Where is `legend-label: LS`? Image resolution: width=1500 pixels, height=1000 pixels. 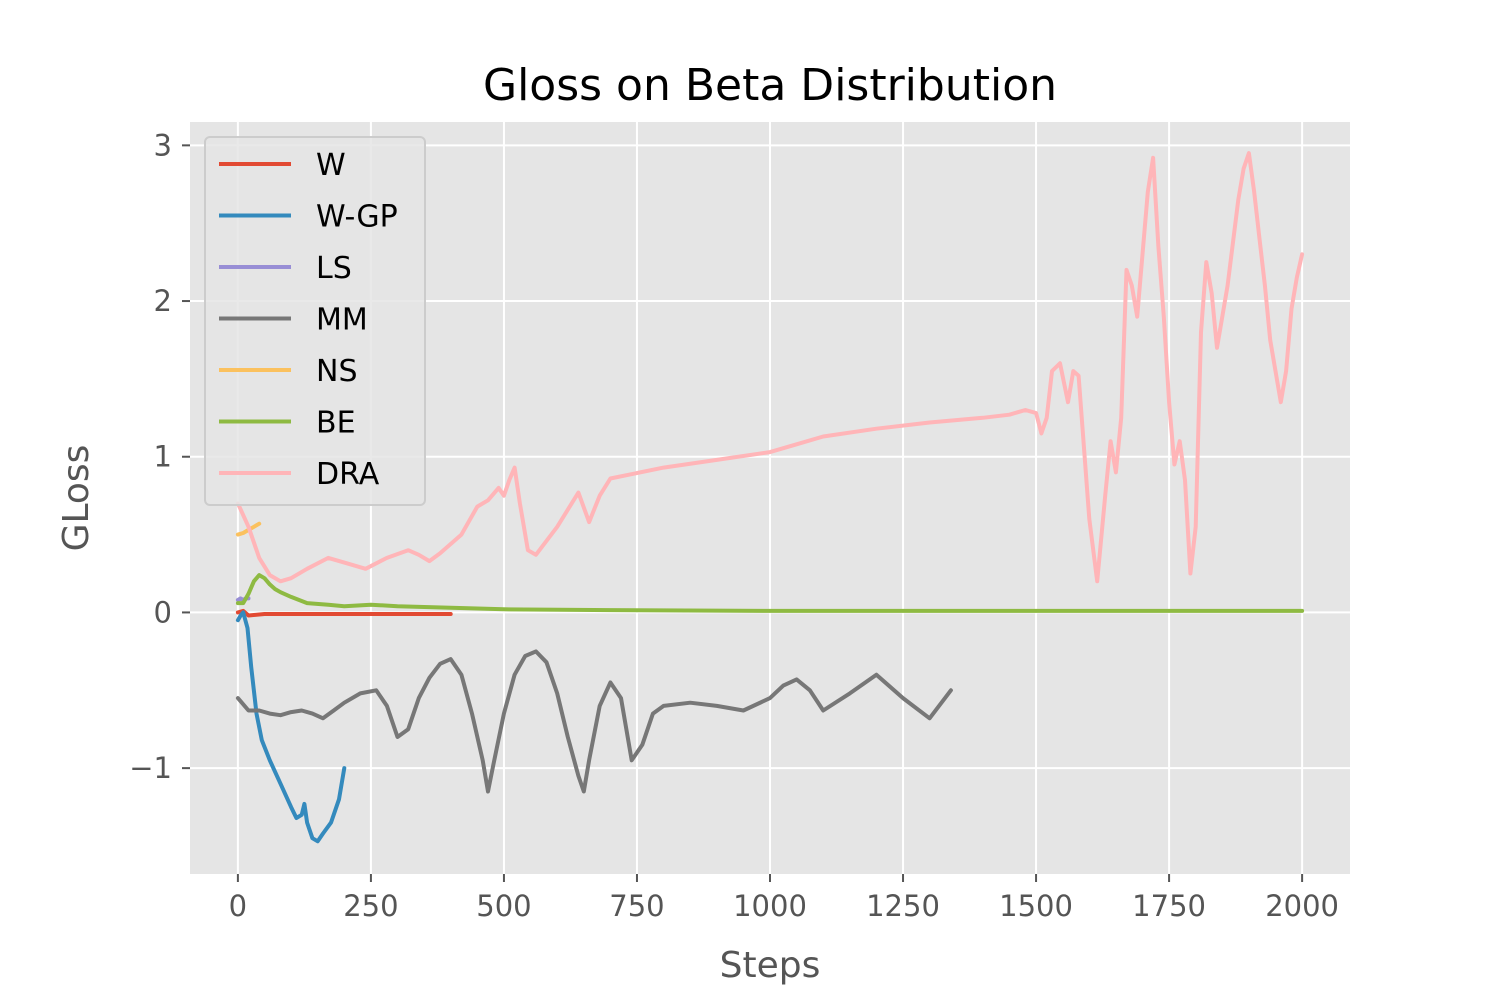
legend-label: LS is located at coordinates (334, 268).